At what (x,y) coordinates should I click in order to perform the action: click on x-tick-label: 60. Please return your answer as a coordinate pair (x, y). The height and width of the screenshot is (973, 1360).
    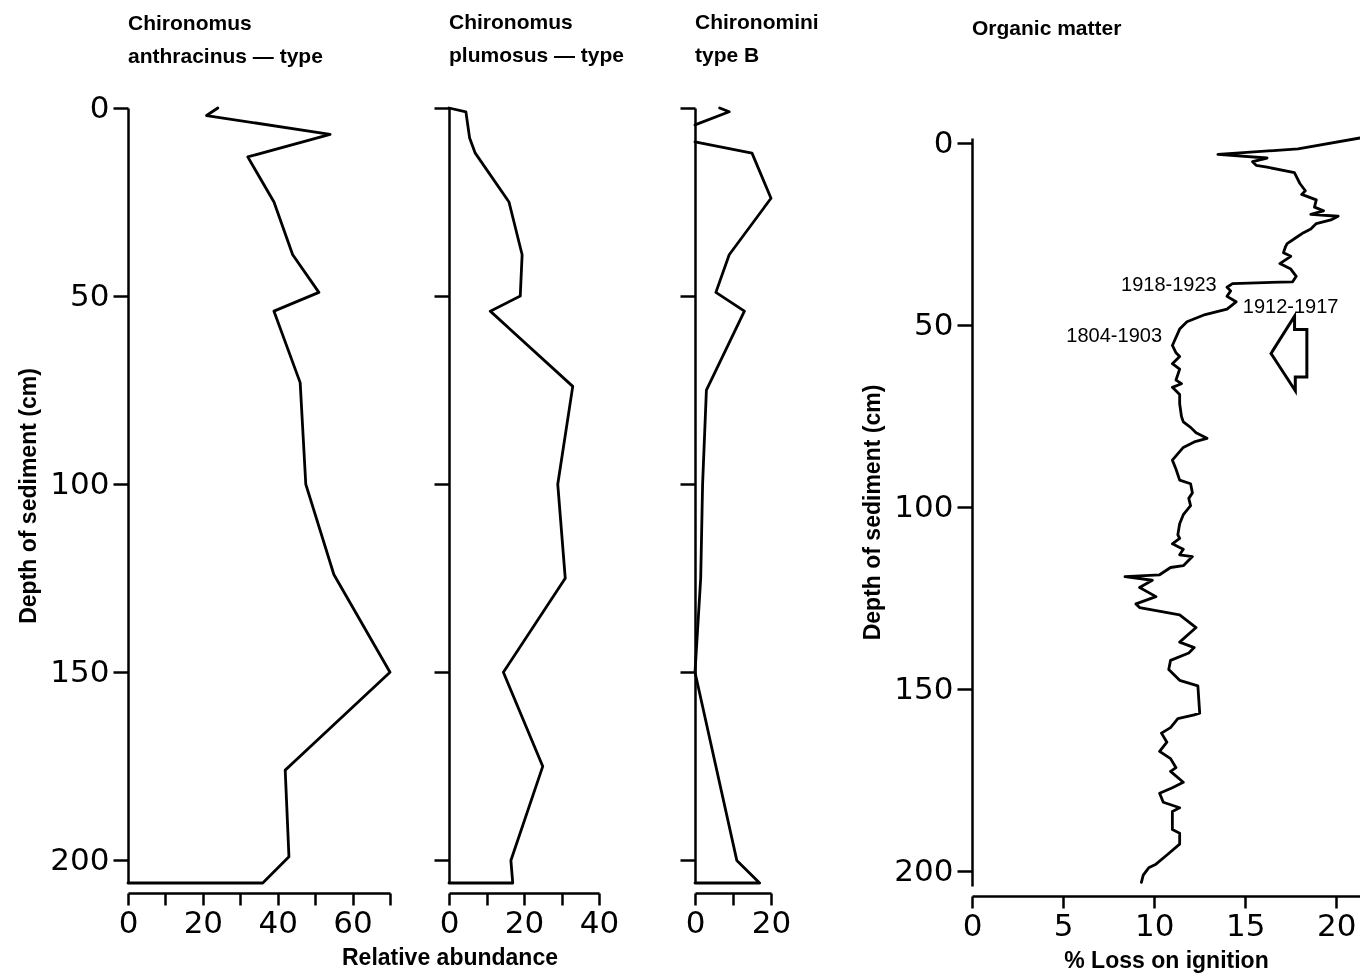
    Looking at the image, I should click on (353, 921).